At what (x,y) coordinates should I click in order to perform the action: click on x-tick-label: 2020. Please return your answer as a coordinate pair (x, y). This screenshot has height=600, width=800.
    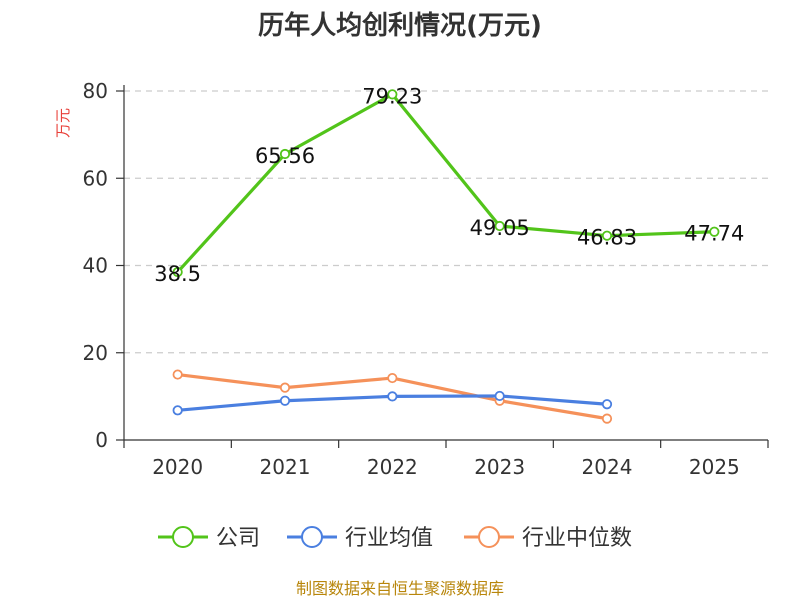
    Looking at the image, I should click on (177, 467).